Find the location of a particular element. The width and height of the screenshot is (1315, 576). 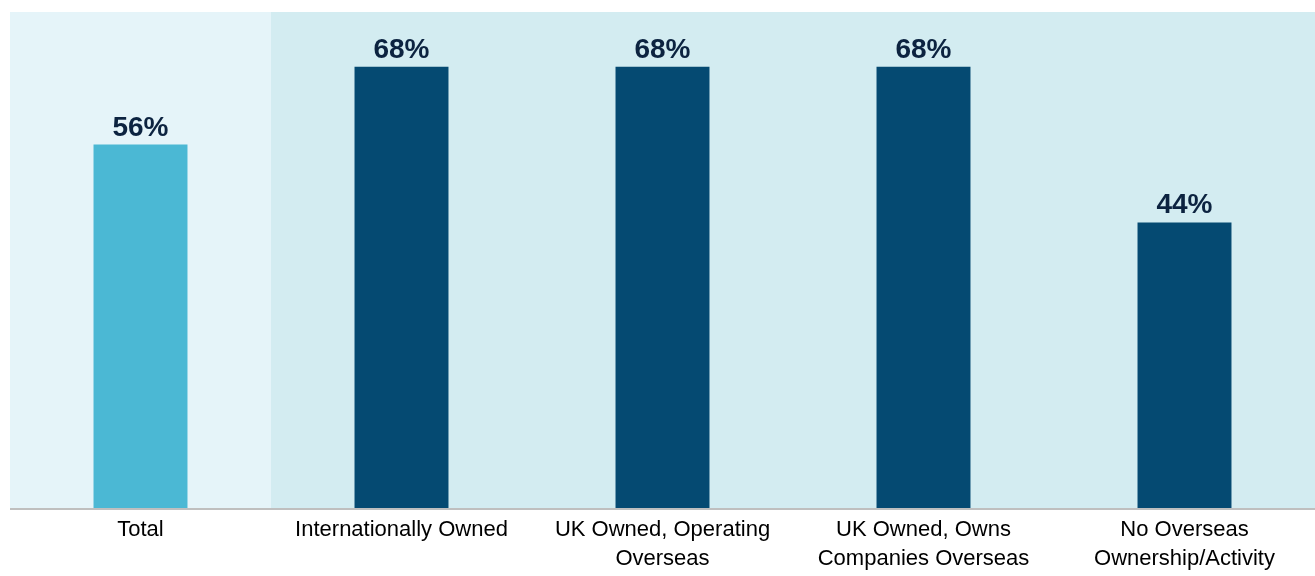

x-tick-label: UK Owned, Owns Companies Overseas is located at coordinates (923, 543).